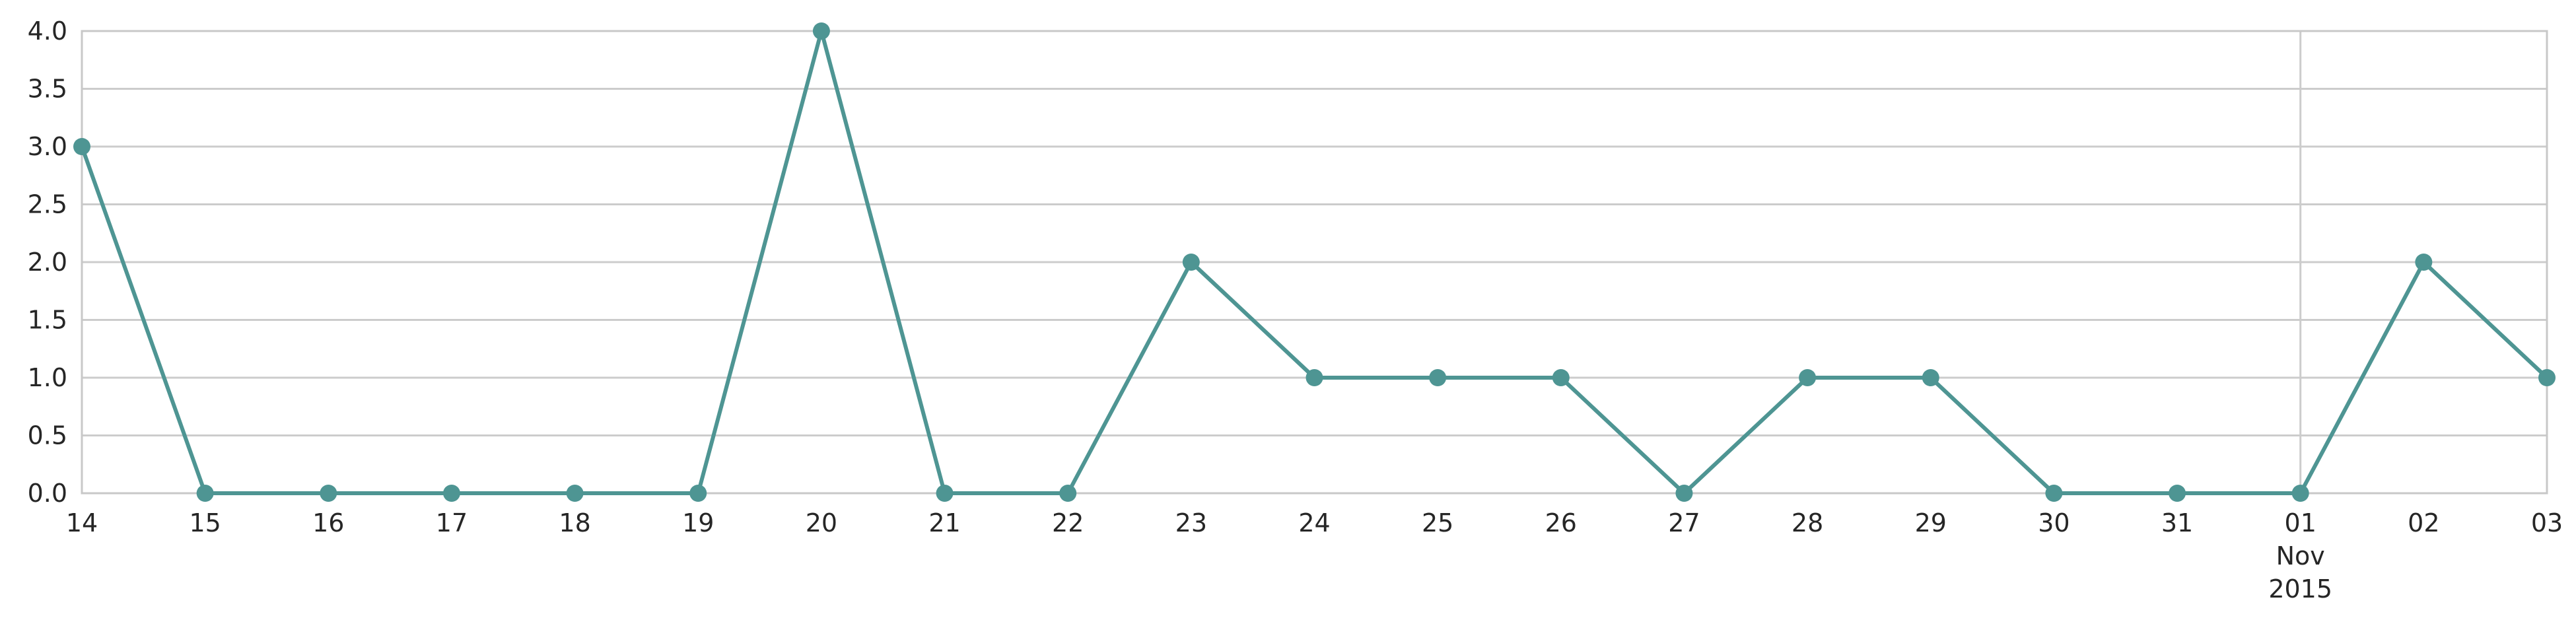 This screenshot has width=2576, height=620. I want to click on x-tick-label: 03, so click(2547, 522).